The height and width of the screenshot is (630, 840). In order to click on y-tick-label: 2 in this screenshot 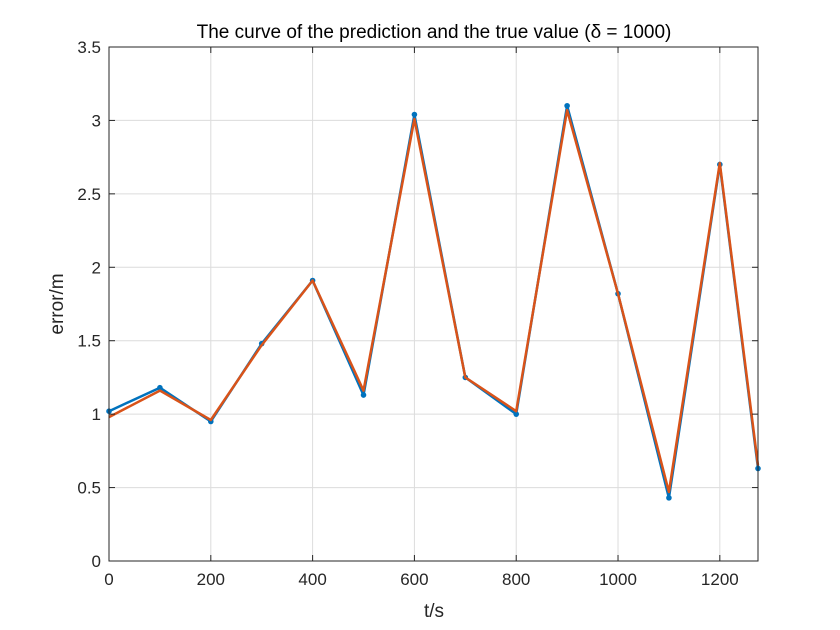, I will do `click(96, 267)`.